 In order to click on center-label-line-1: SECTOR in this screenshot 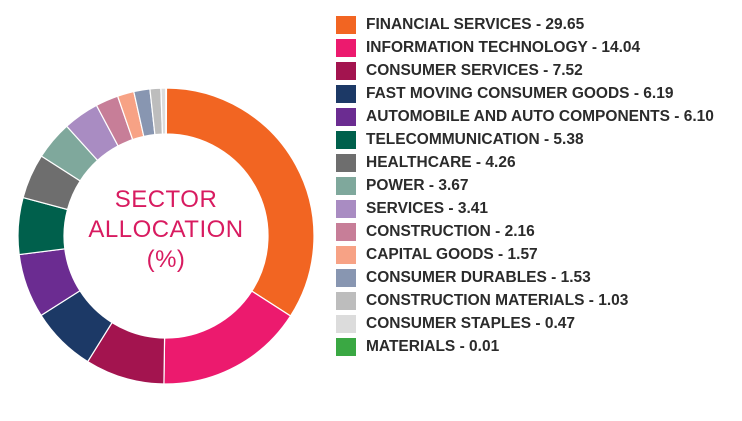, I will do `click(166, 199)`.